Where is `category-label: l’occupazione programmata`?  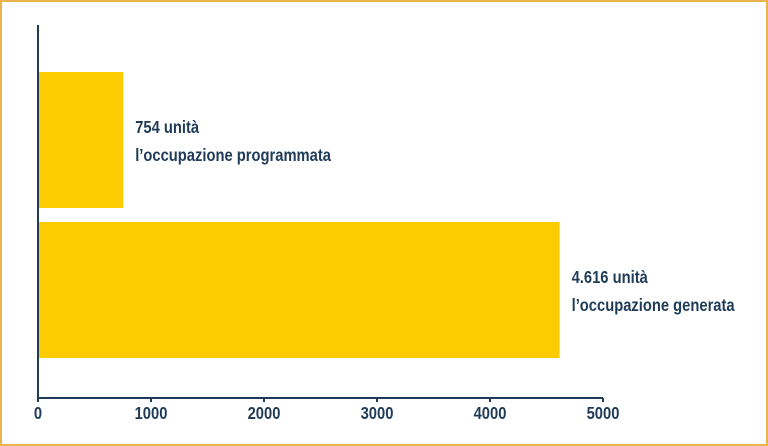
category-label: l’occupazione programmata is located at coordinates (233, 155).